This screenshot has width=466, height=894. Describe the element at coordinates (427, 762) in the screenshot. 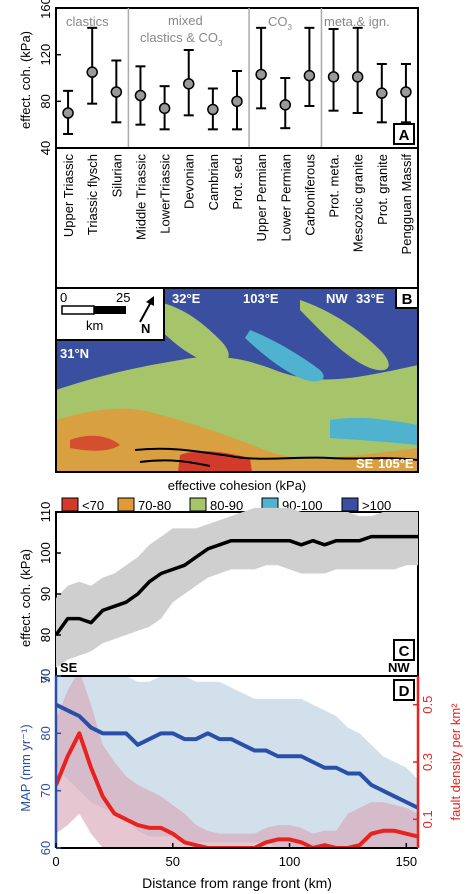

I see `y-tick-label-right: 0.3` at that location.